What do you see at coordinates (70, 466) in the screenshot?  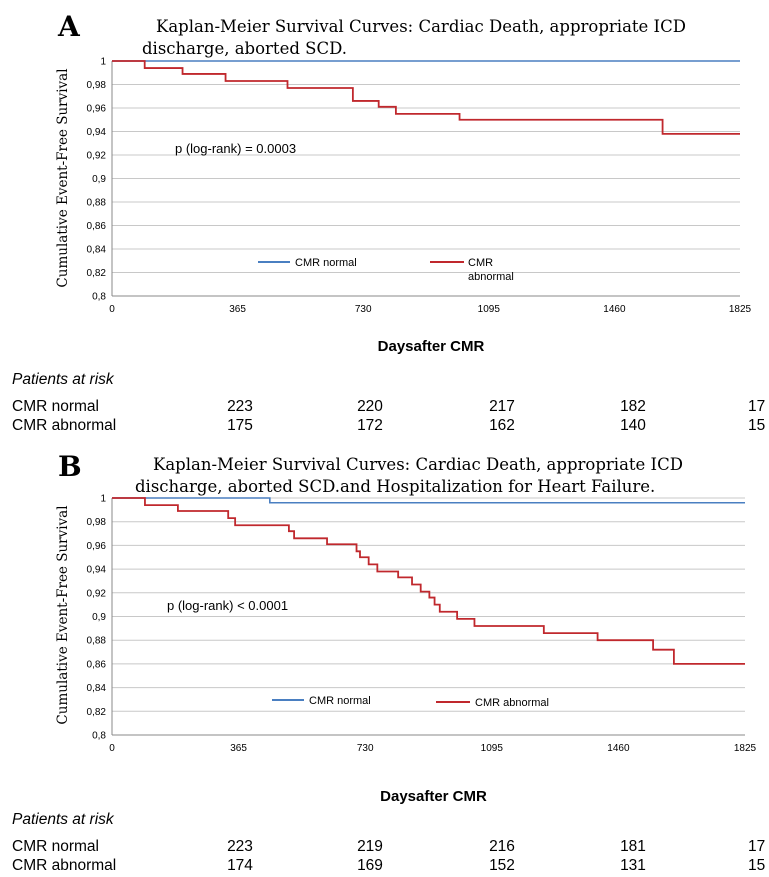 I see `panel-letter: B` at bounding box center [70, 466].